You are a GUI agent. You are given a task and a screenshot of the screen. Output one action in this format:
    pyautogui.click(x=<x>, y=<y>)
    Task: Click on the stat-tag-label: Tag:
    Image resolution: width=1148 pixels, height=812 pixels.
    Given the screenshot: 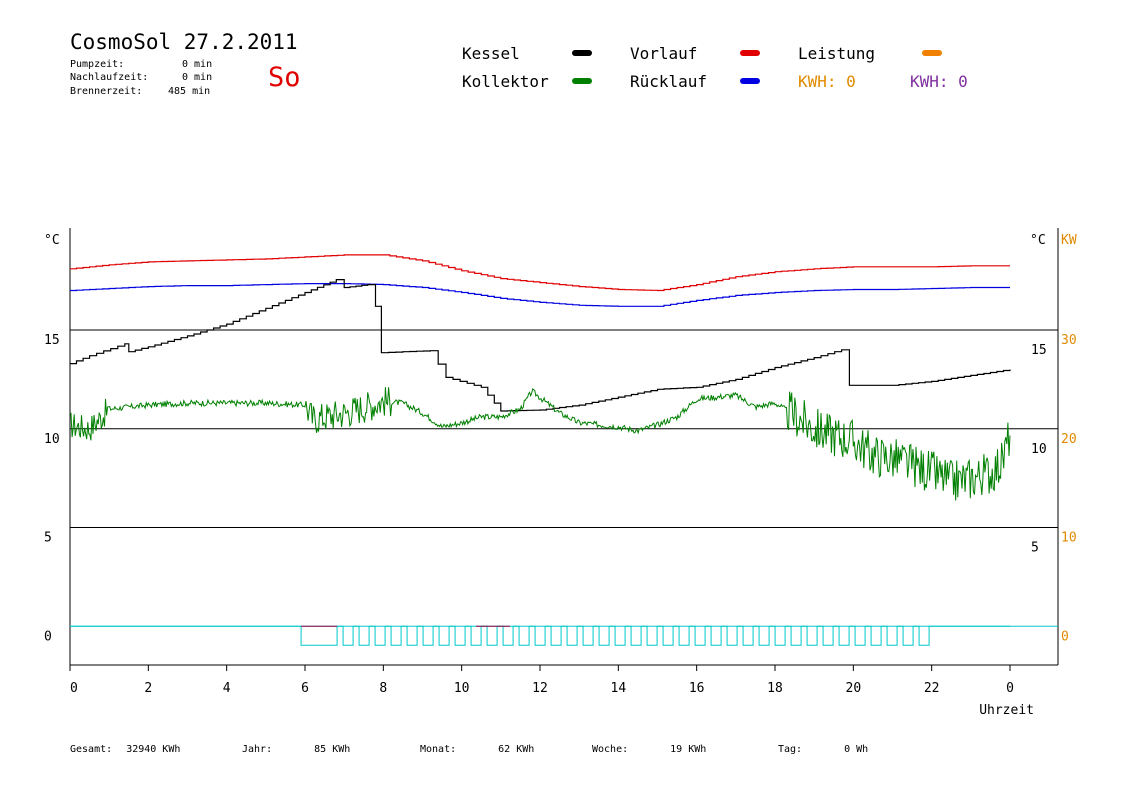 What is the action you would take?
    pyautogui.click(x=790, y=749)
    